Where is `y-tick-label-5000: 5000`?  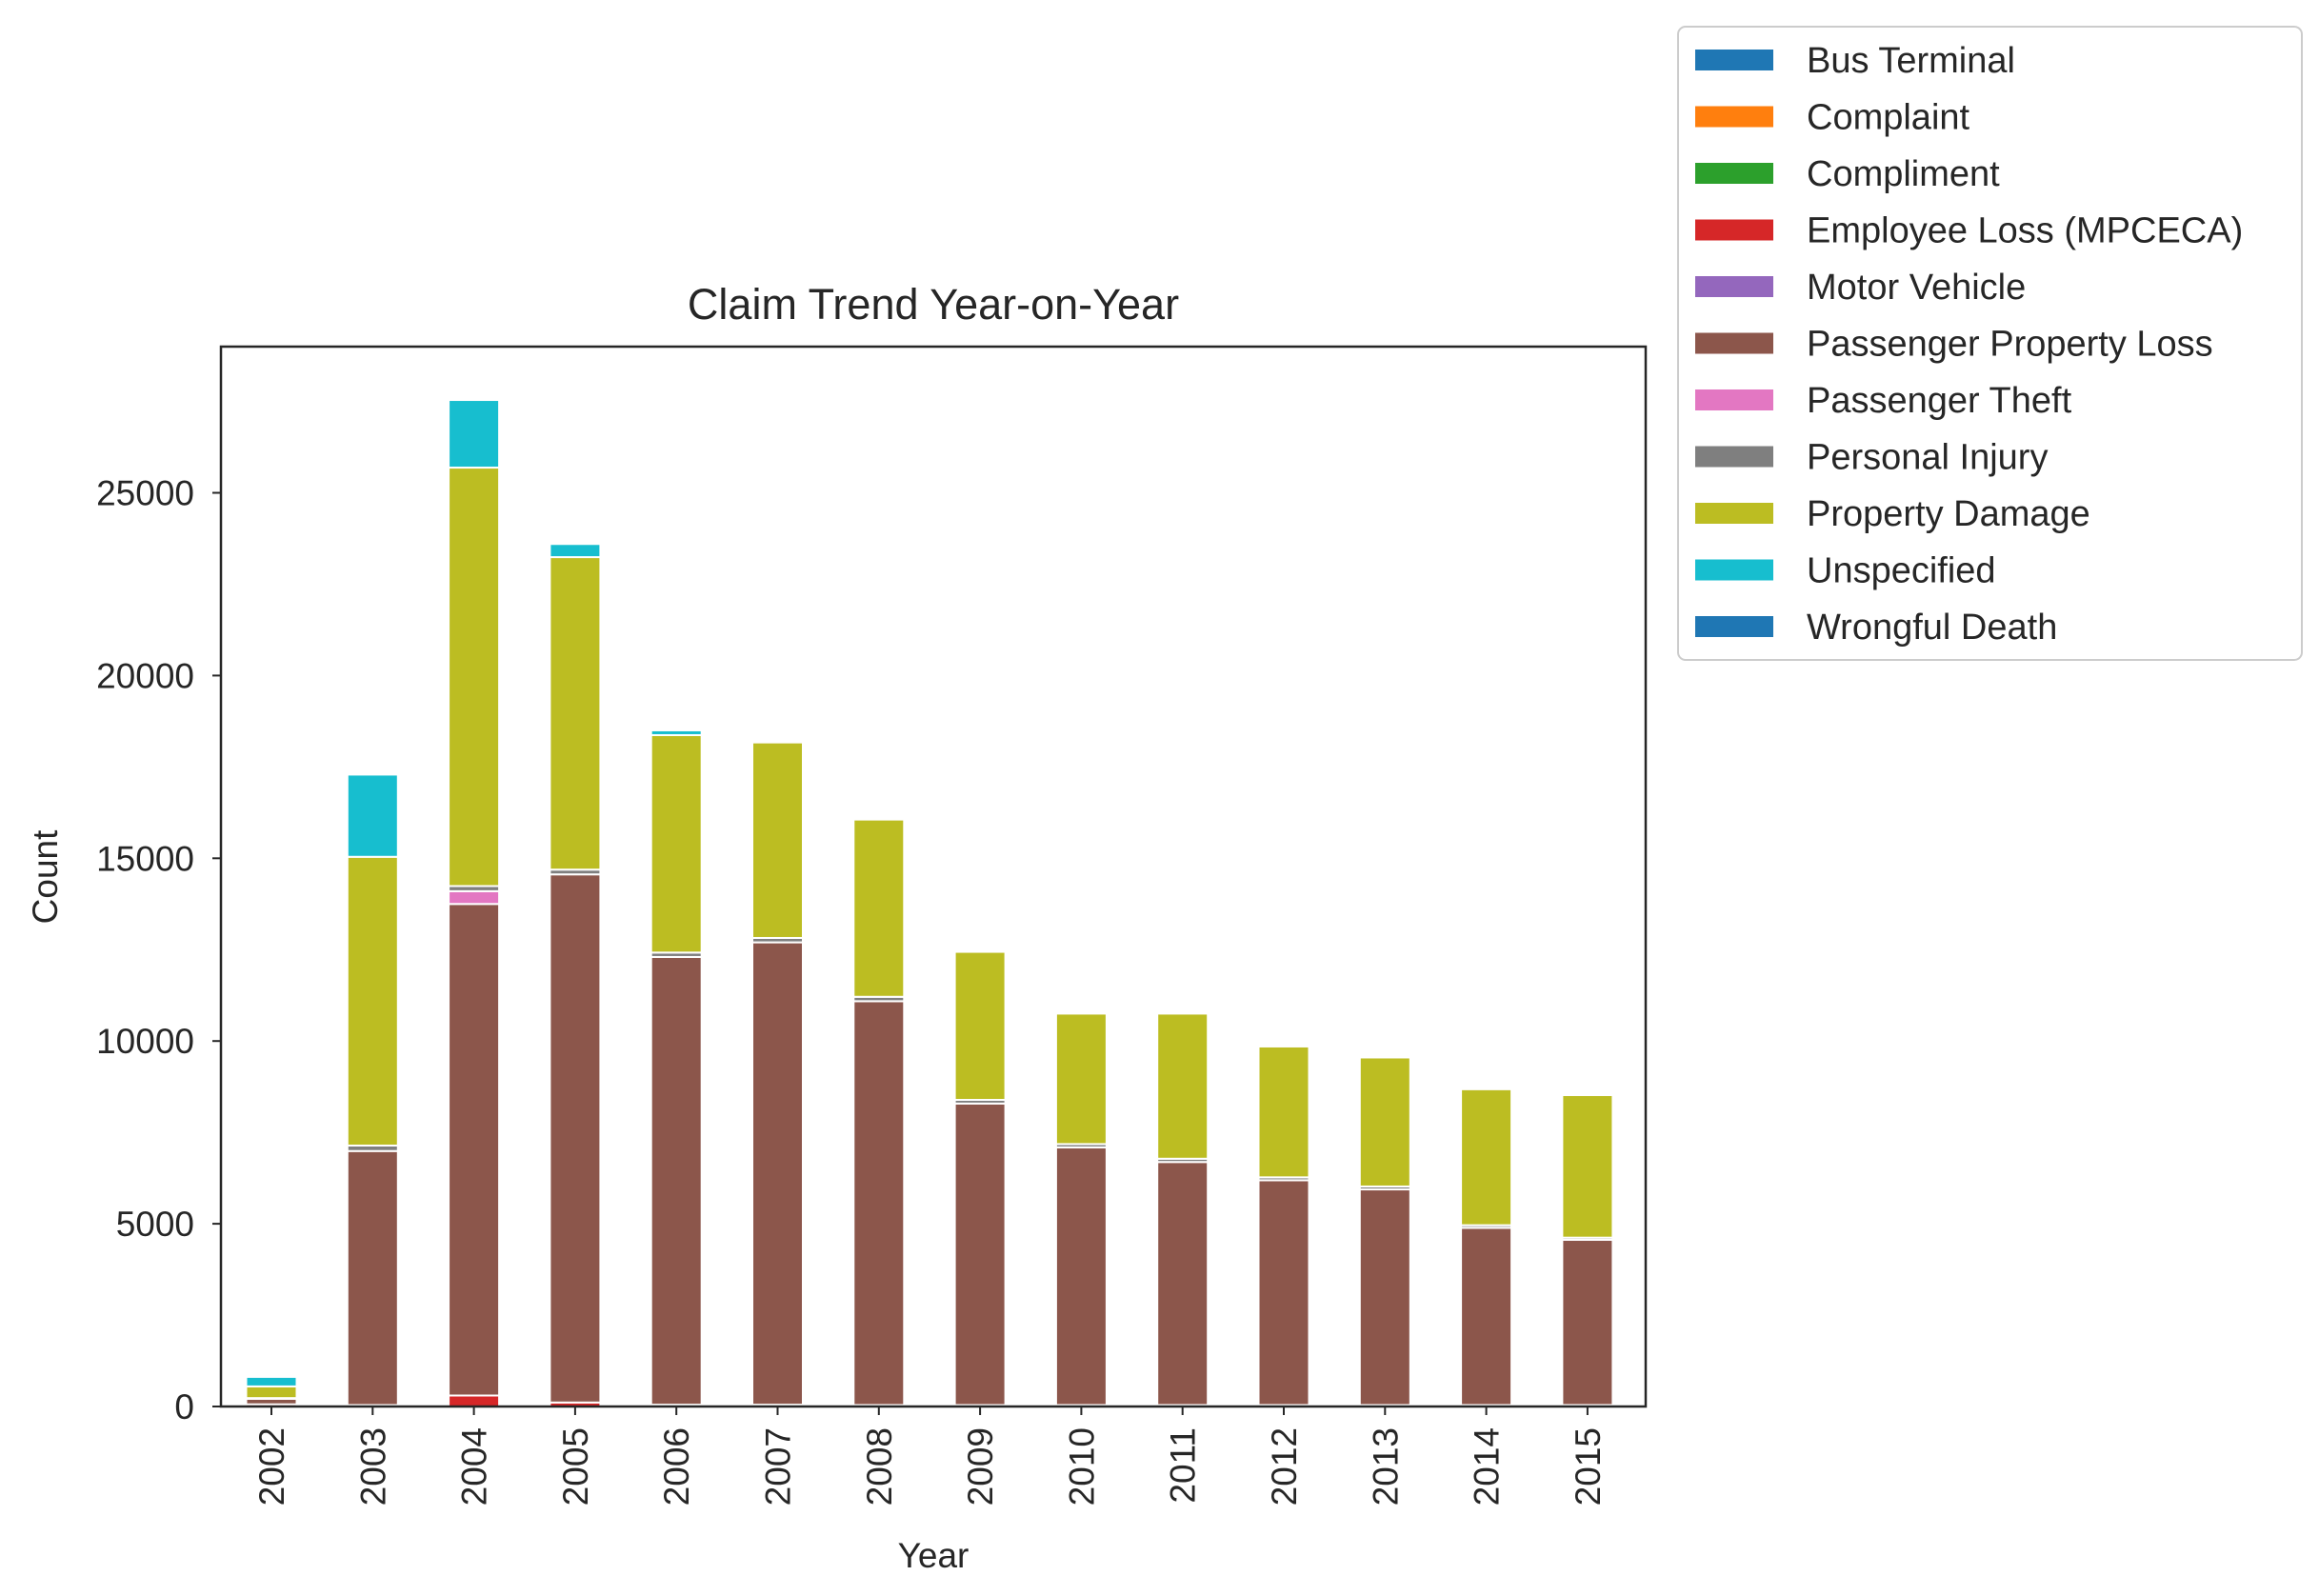 y-tick-label-5000: 5000 is located at coordinates (155, 1224).